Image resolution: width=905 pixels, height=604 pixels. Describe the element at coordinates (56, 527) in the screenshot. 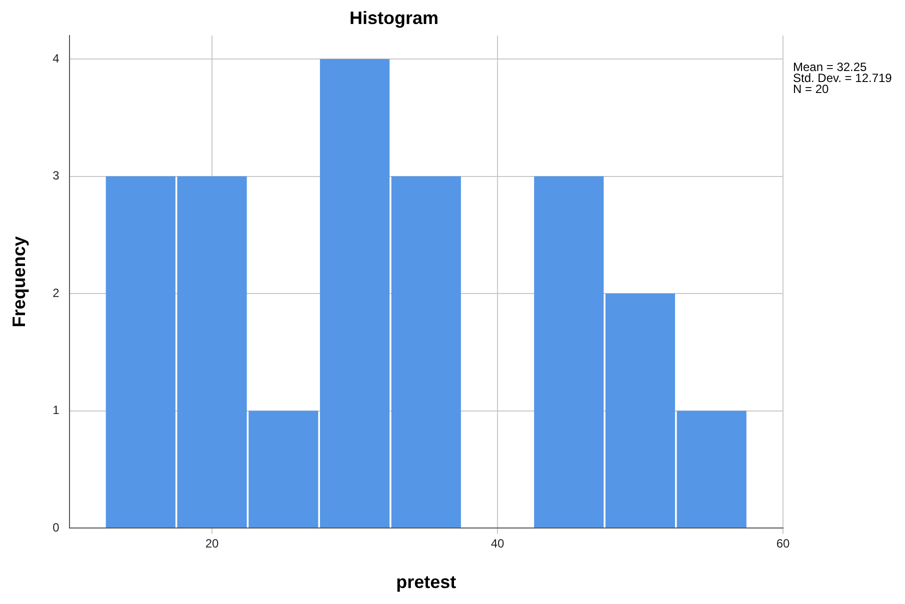

I see `y-tick-label: 0` at that location.